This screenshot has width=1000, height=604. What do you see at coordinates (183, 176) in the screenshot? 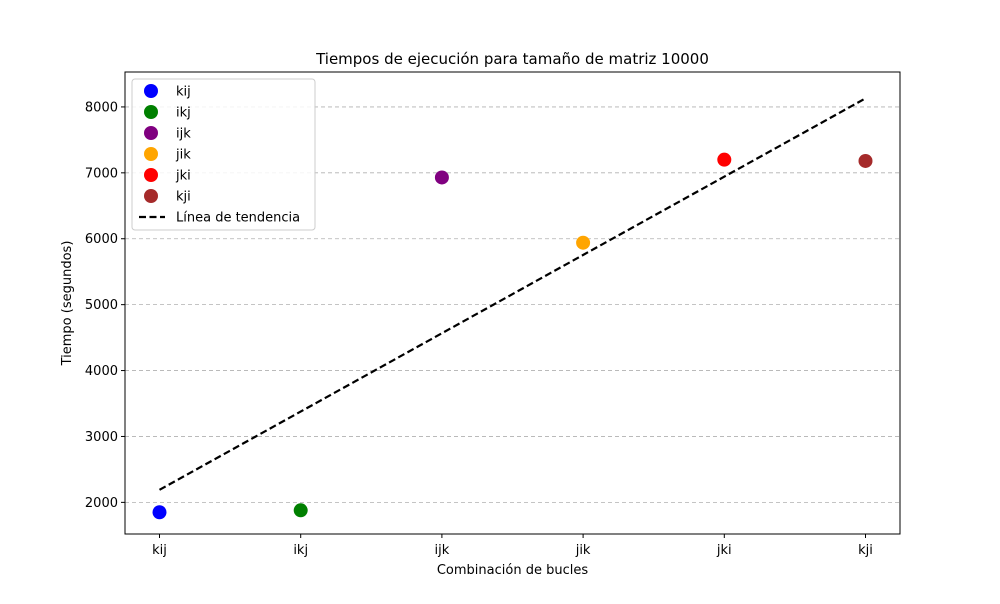
I see `legend-label: jki` at bounding box center [183, 176].